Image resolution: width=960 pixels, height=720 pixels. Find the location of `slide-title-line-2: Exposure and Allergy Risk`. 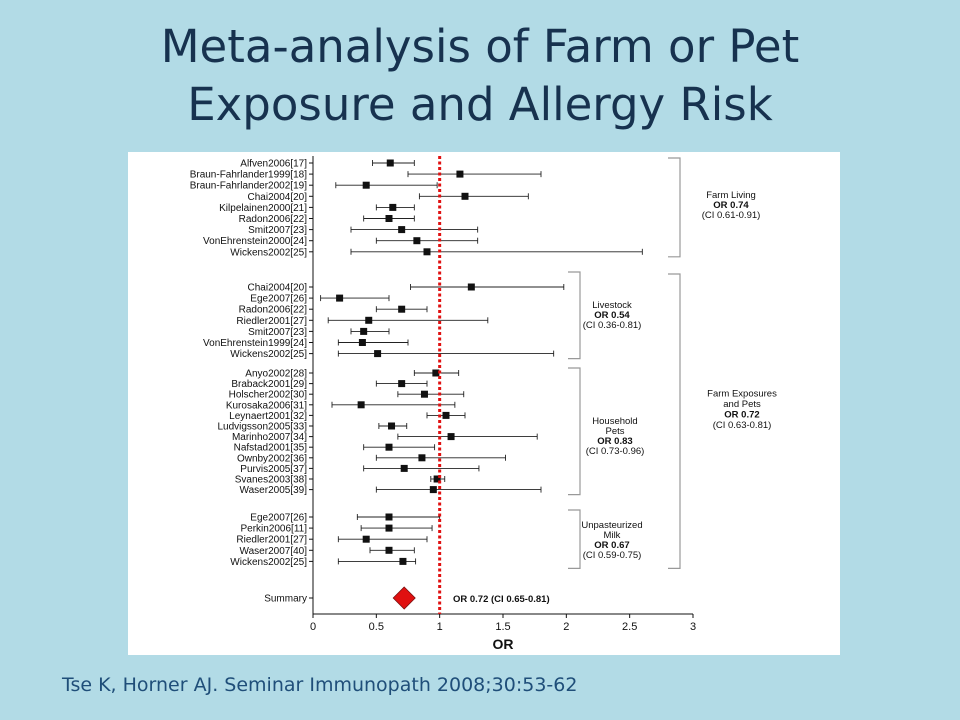

slide-title-line-2: Exposure and Allergy Risk is located at coordinates (480, 104).